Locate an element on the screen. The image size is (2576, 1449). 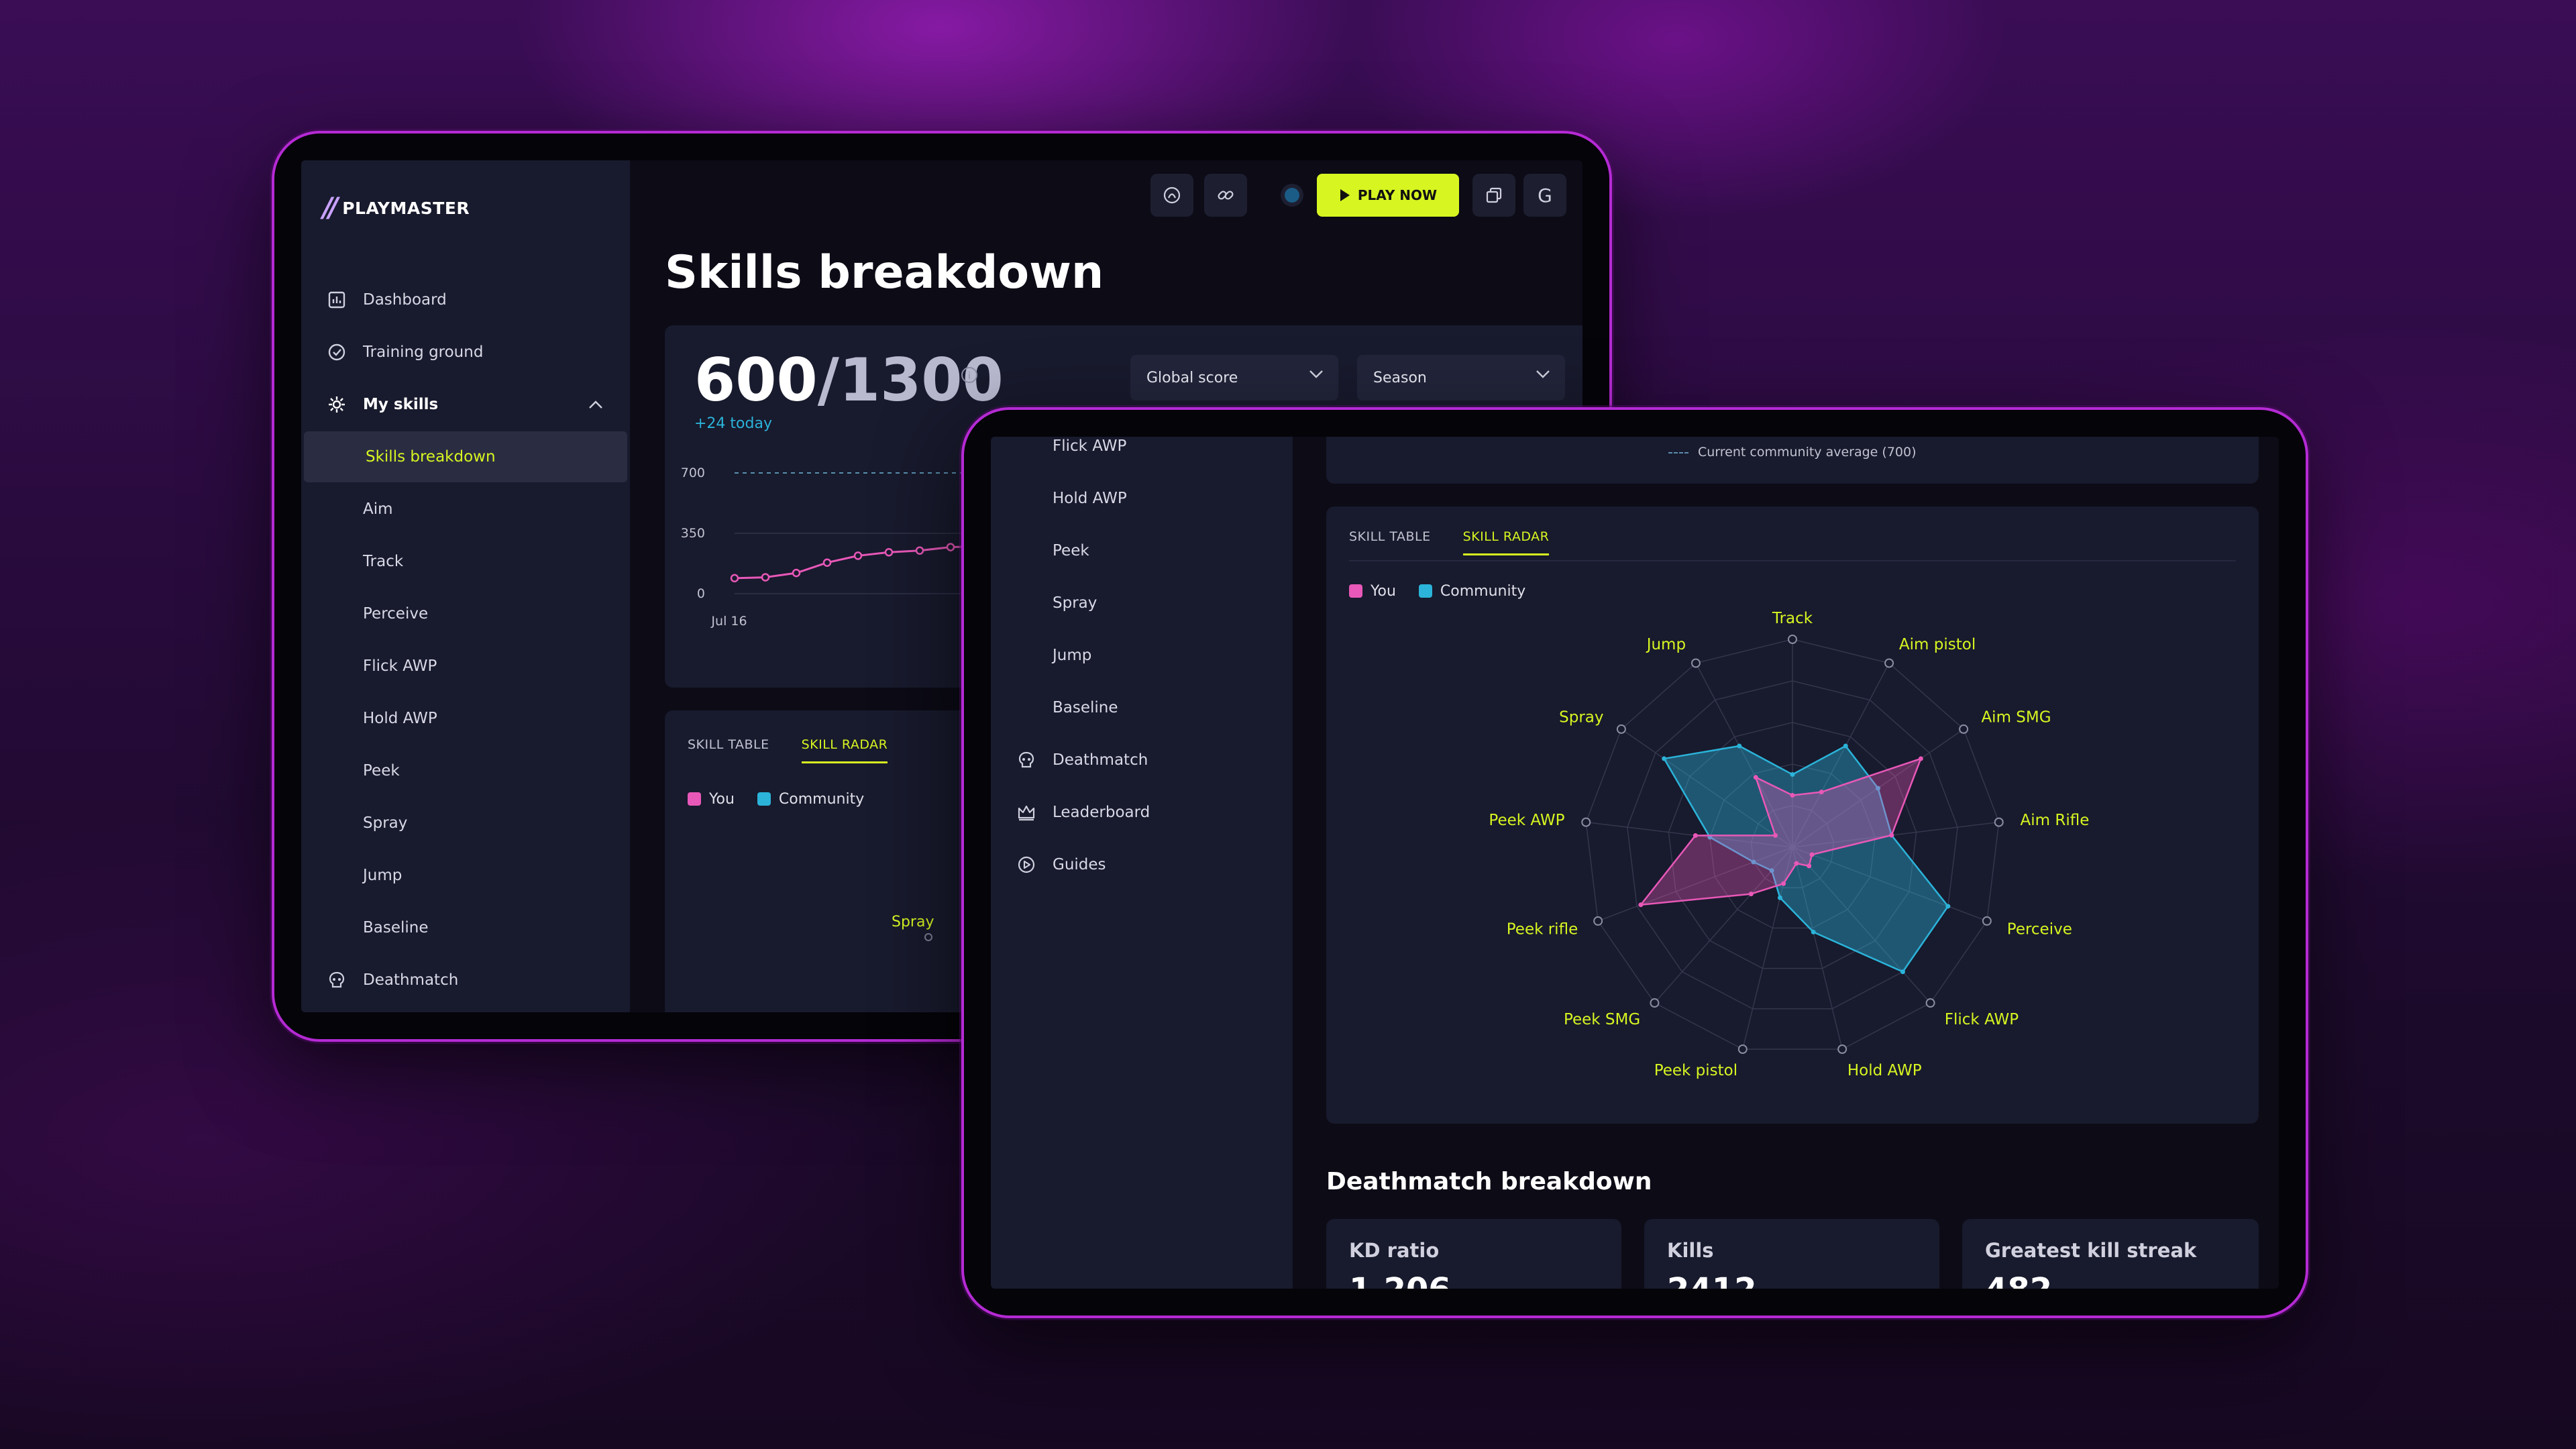
link-button is located at coordinates (1225, 195).